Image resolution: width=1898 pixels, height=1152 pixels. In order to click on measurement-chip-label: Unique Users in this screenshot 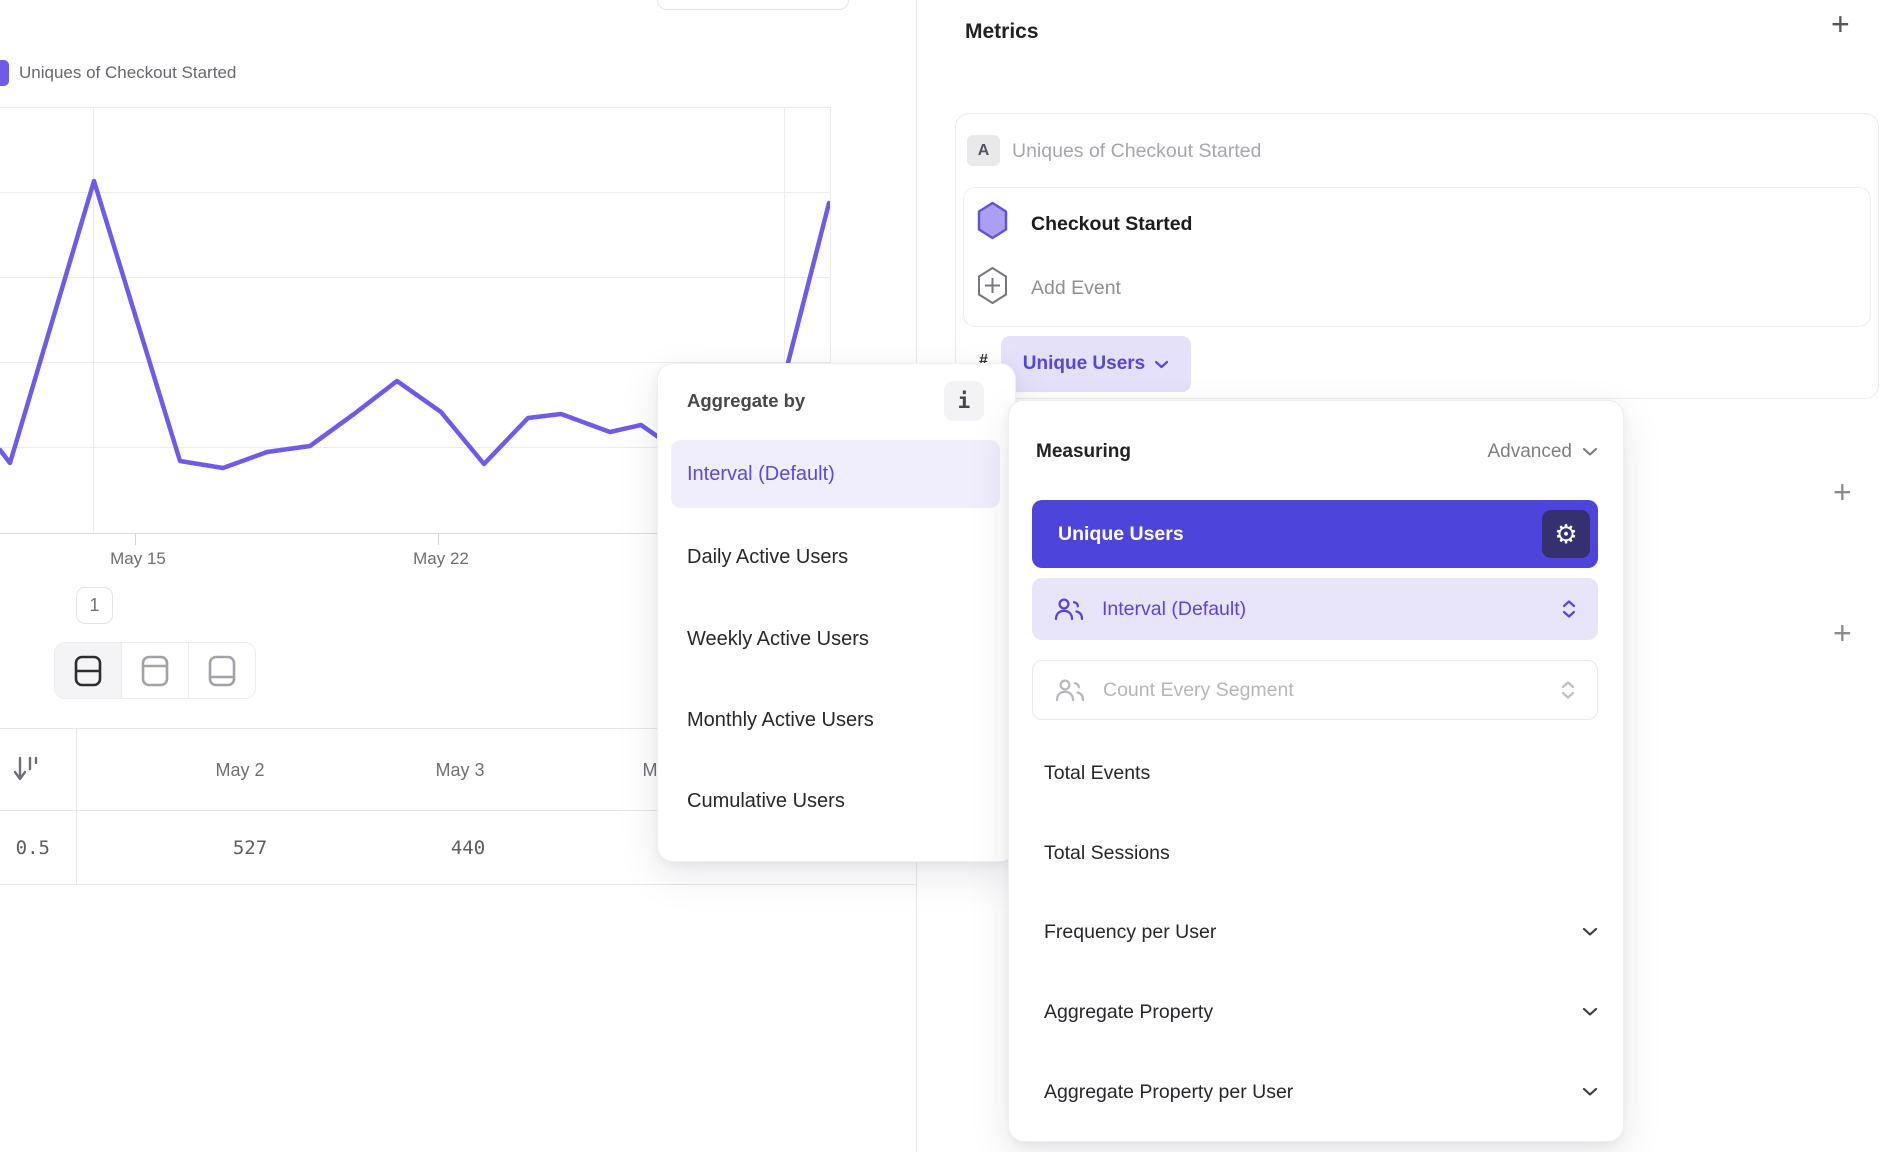, I will do `click(1084, 363)`.